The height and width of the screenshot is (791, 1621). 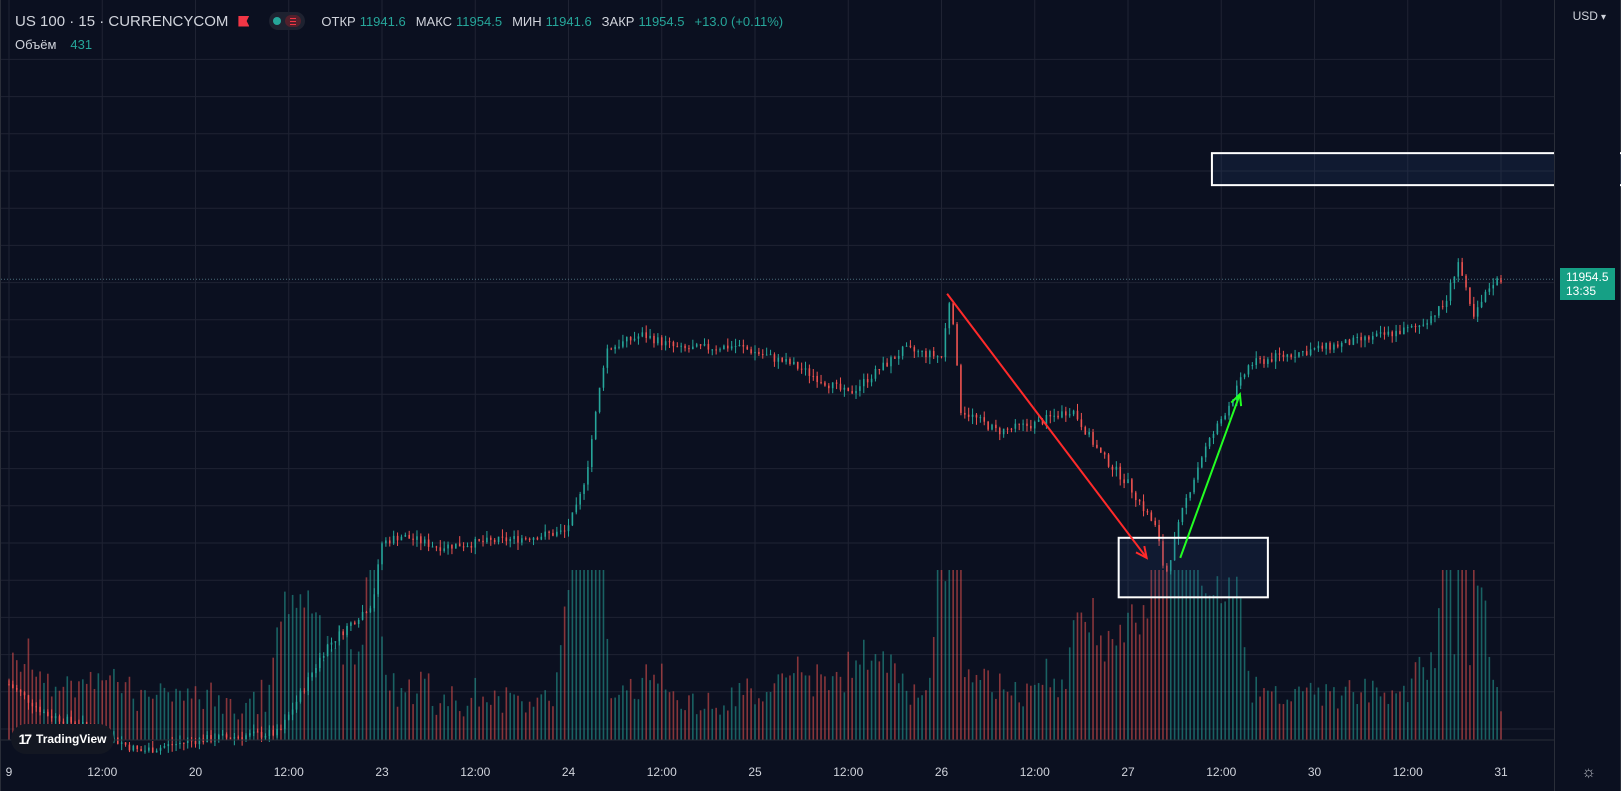 I want to click on gear-icon: ☼, so click(x=1588, y=772).